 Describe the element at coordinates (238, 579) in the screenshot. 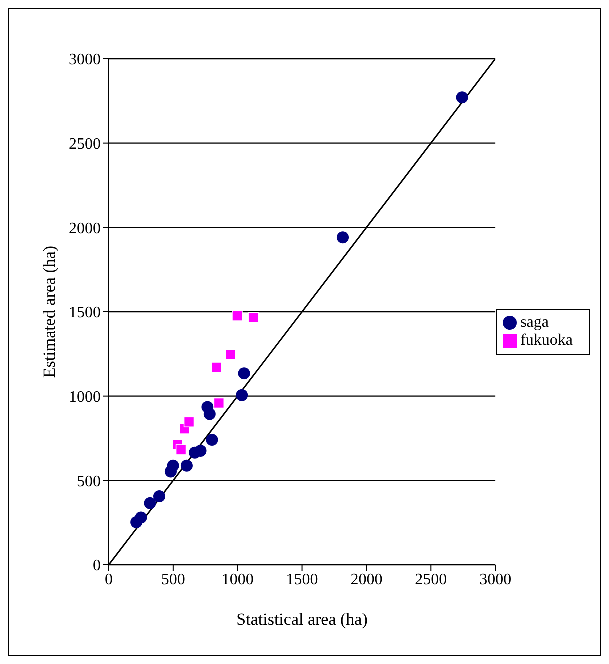

I see `x-tick-label: 1000` at that location.